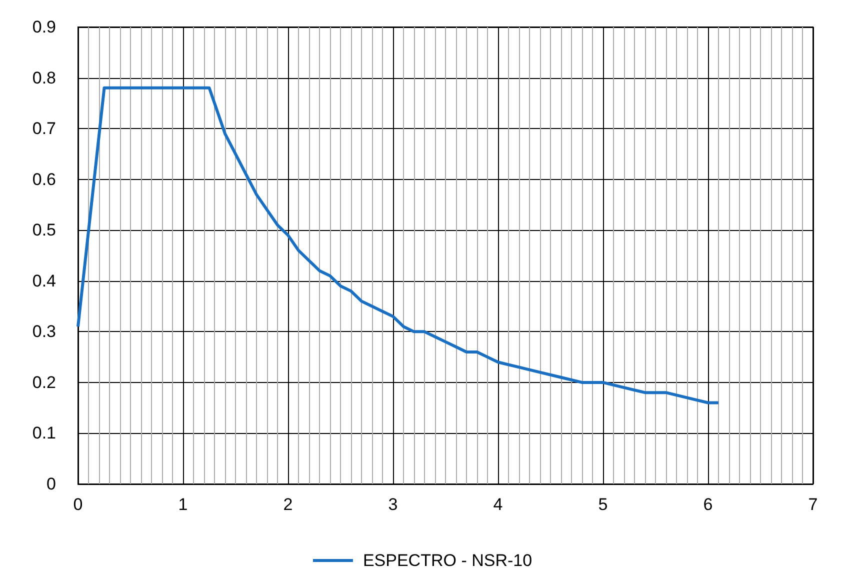 Image resolution: width=845 pixels, height=586 pixels. I want to click on y-tick-label: 0.1, so click(44, 433).